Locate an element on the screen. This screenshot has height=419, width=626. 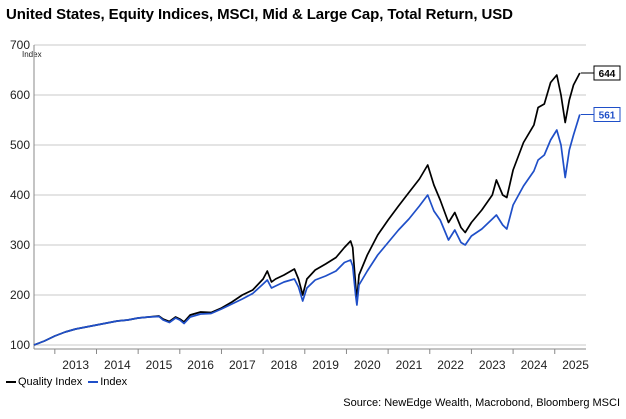
y-tick-label-700: 700 is located at coordinates (20, 45).